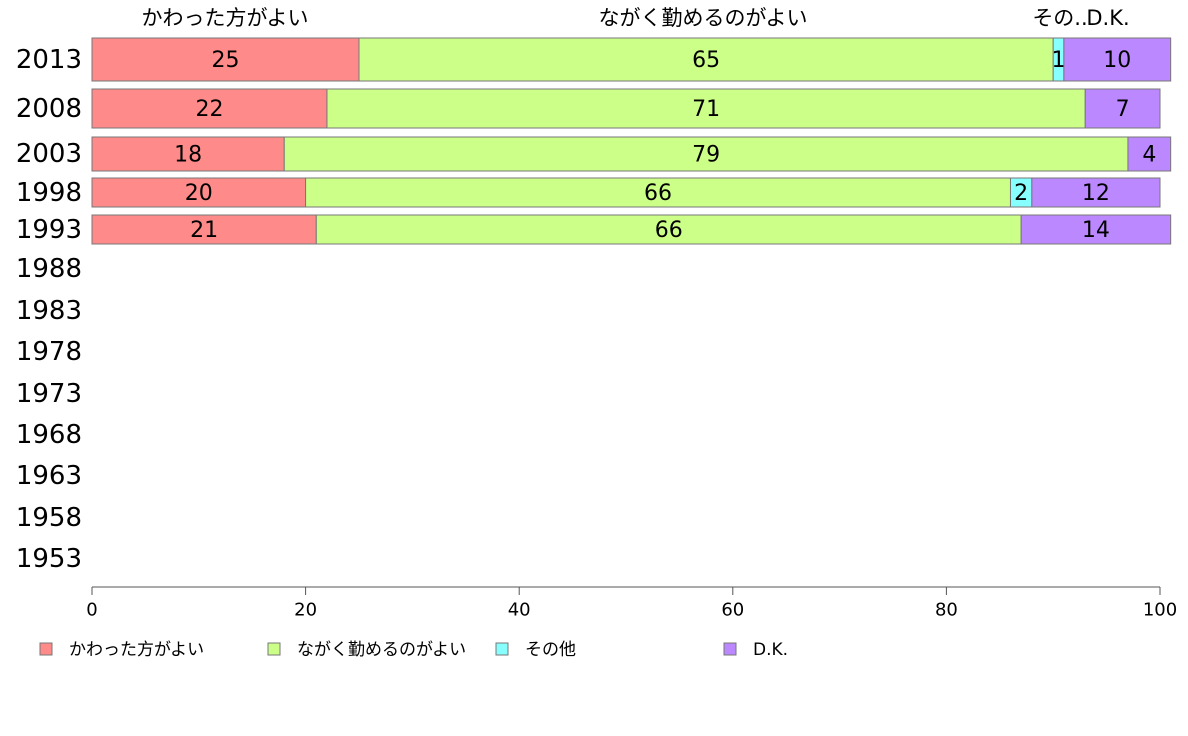 This screenshot has height=736, width=1188. What do you see at coordinates (49, 518) in the screenshot?
I see `year-label-1958: 1958` at bounding box center [49, 518].